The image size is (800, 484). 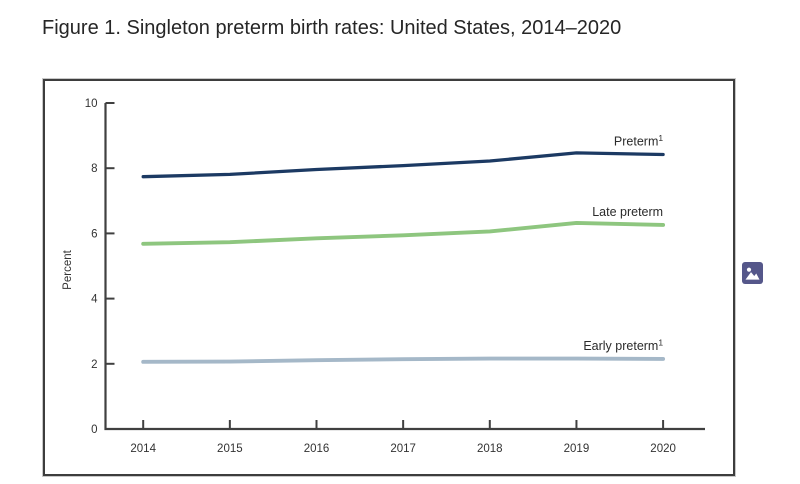 What do you see at coordinates (317, 449) in the screenshot?
I see `x-axis-tick-label: 2016` at bounding box center [317, 449].